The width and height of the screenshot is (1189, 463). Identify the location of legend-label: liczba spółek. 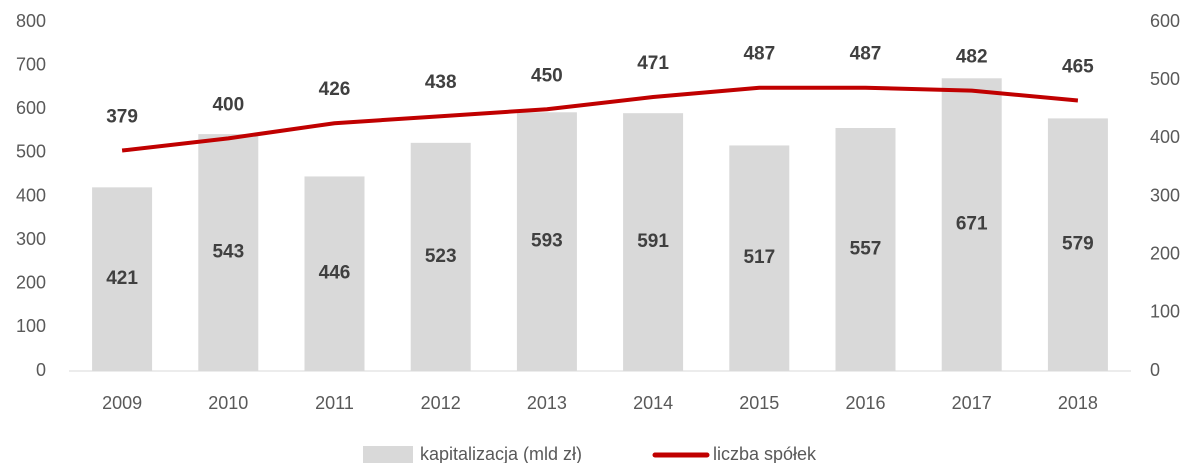
(765, 453).